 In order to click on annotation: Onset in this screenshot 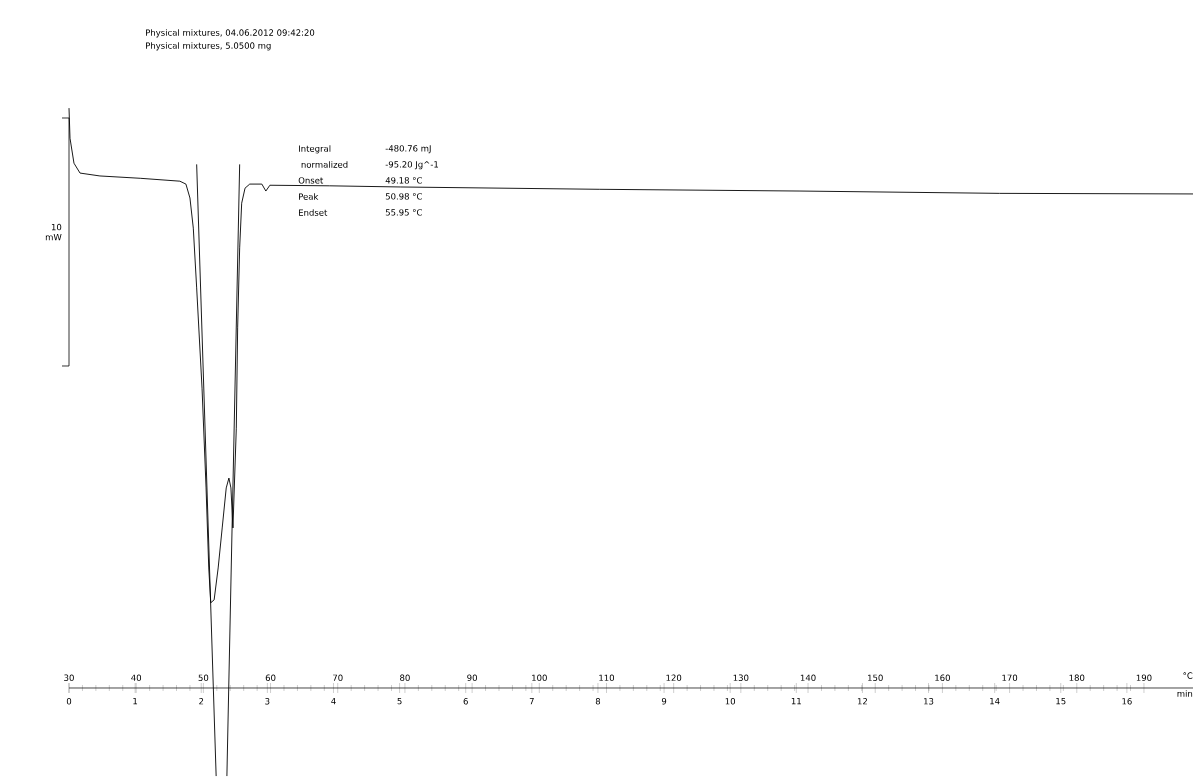, I will do `click(311, 180)`.